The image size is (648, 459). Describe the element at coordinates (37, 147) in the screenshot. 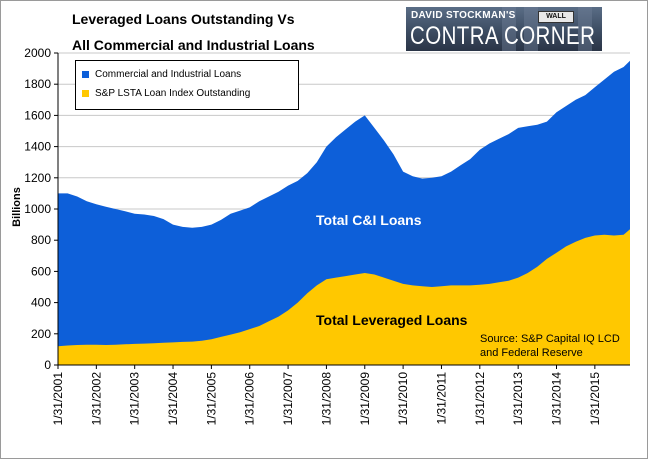

I see `y-tick-label: 1400` at that location.